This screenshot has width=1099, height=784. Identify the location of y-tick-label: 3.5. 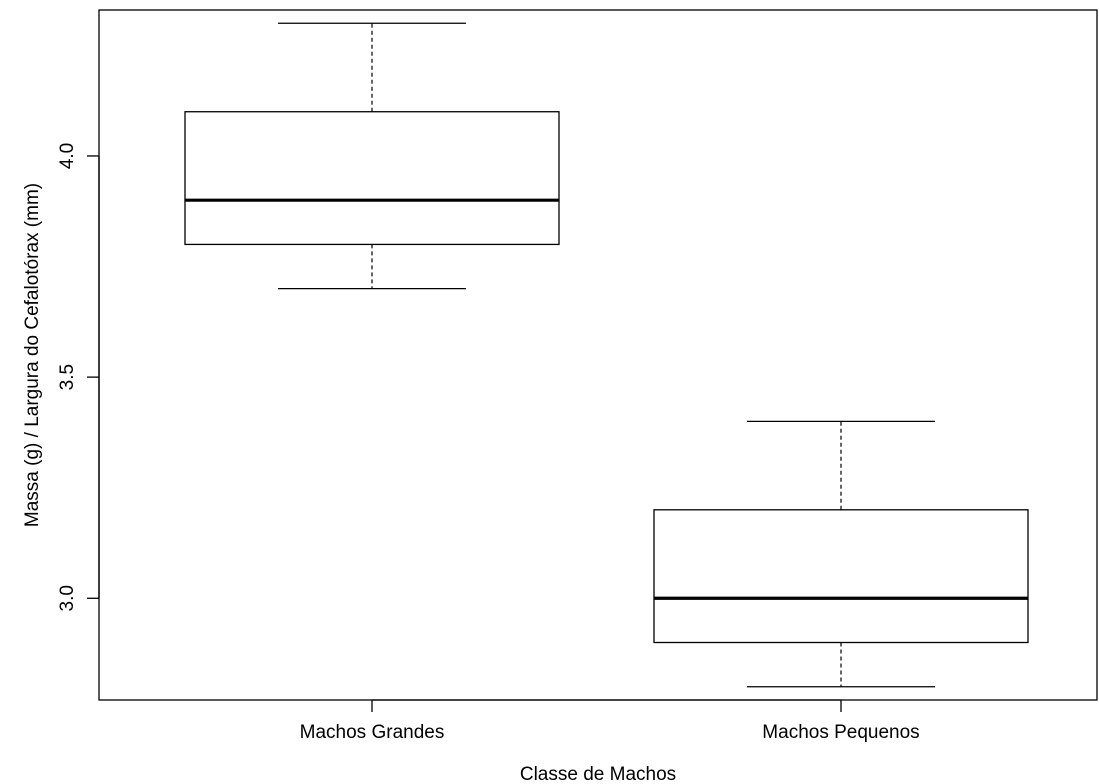
(67, 377).